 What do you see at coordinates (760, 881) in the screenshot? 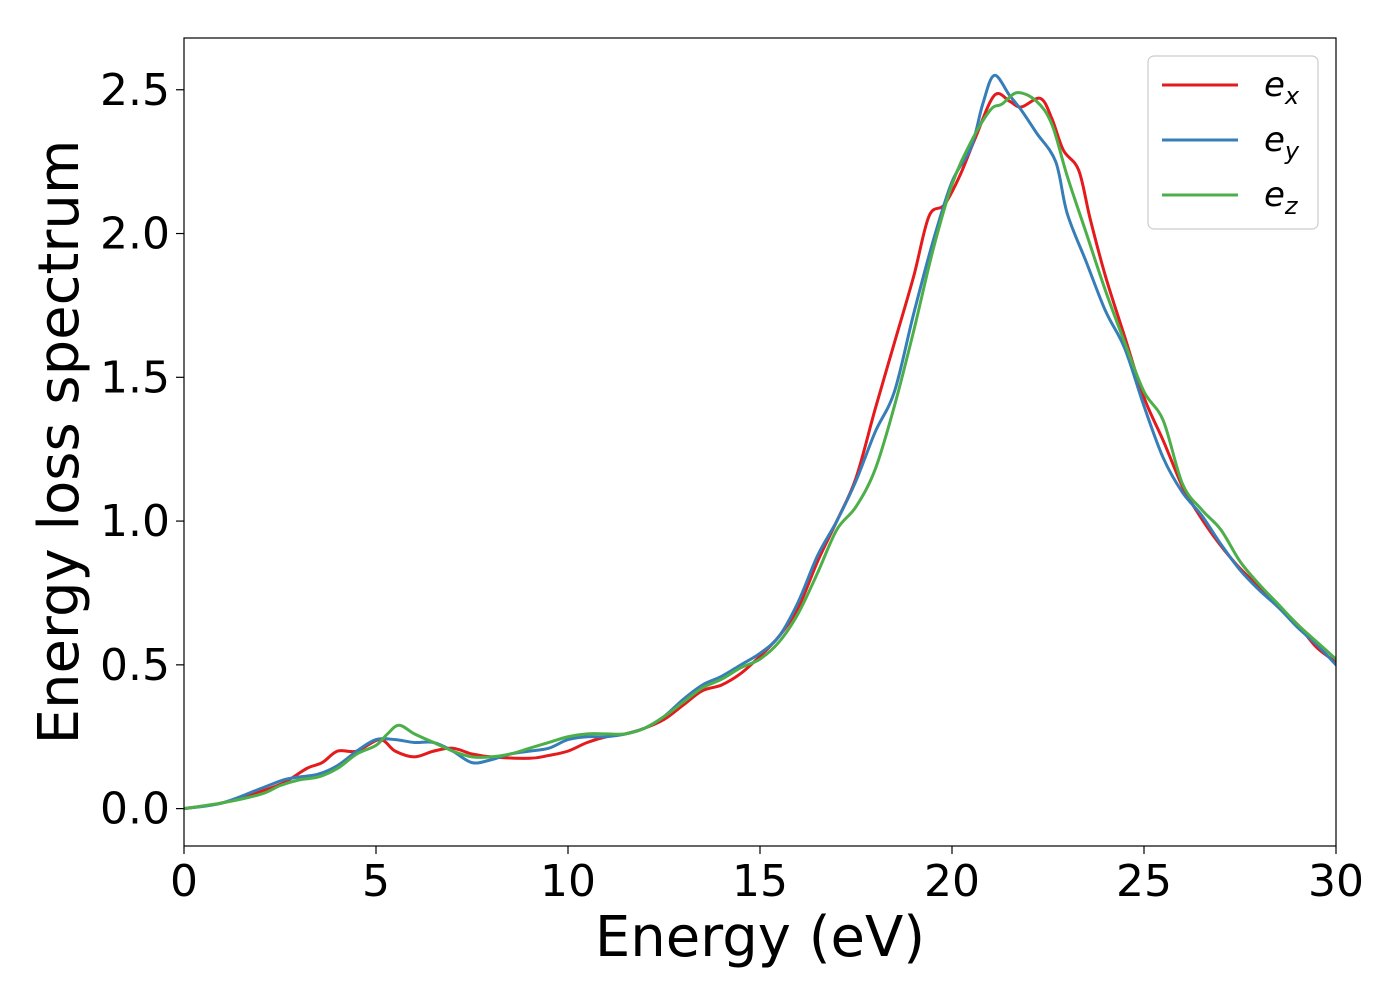
I see `x-tick-label: 15` at bounding box center [760, 881].